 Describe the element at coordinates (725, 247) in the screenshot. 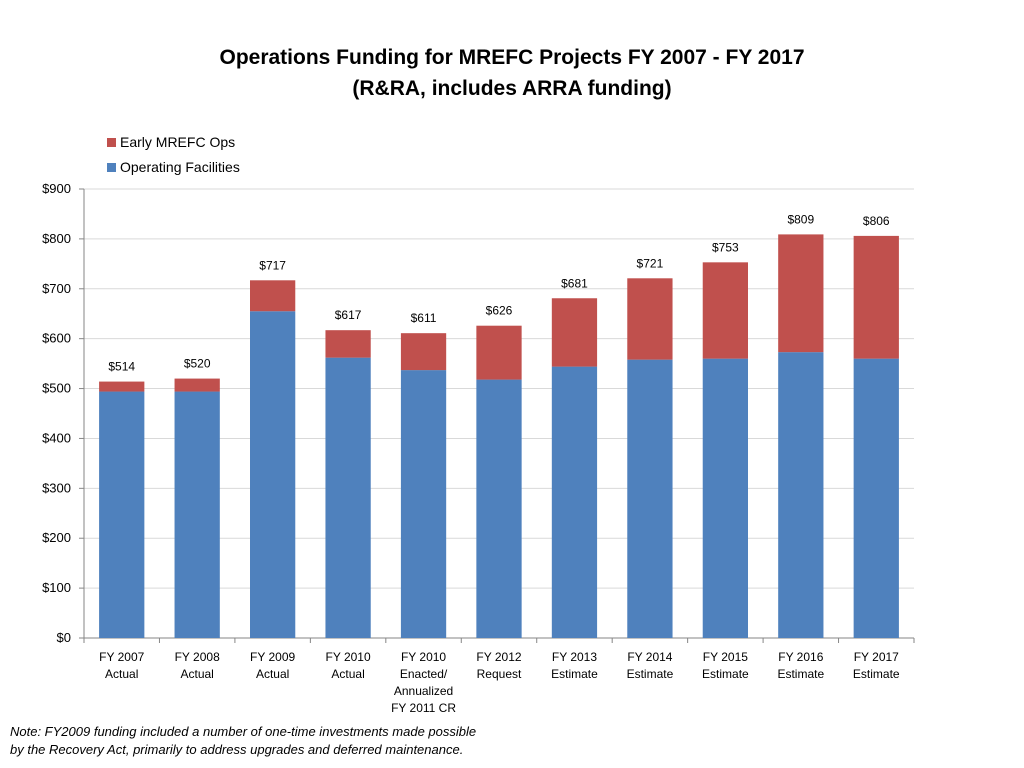

I see `data-label-total: $753` at that location.